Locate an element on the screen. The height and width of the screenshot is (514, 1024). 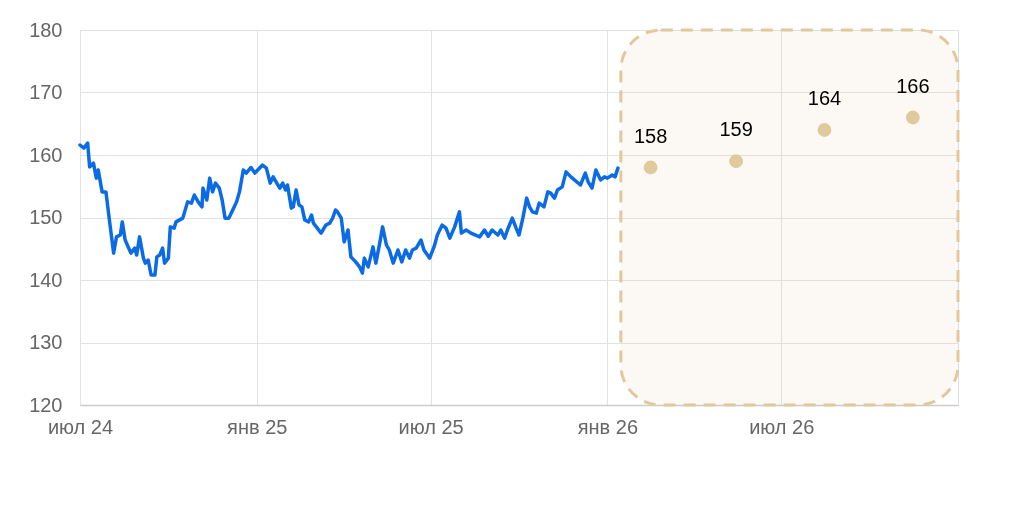
x-tick-label: янв 25 is located at coordinates (257, 426).